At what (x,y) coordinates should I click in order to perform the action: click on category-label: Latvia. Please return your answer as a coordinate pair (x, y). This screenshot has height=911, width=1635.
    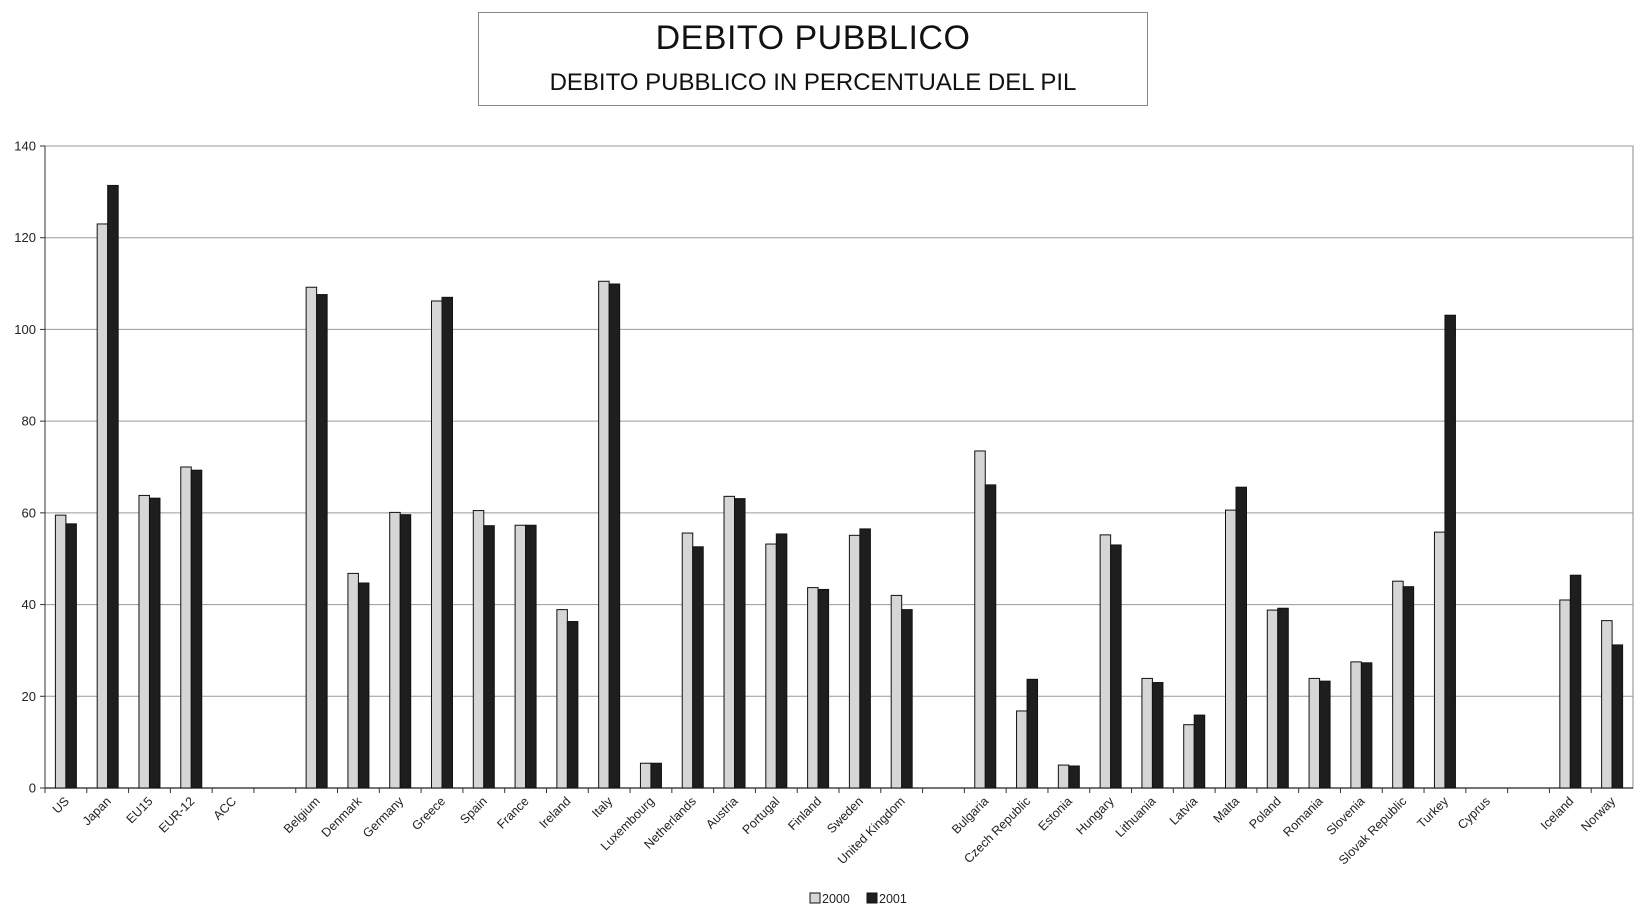
    Looking at the image, I should click on (1184, 811).